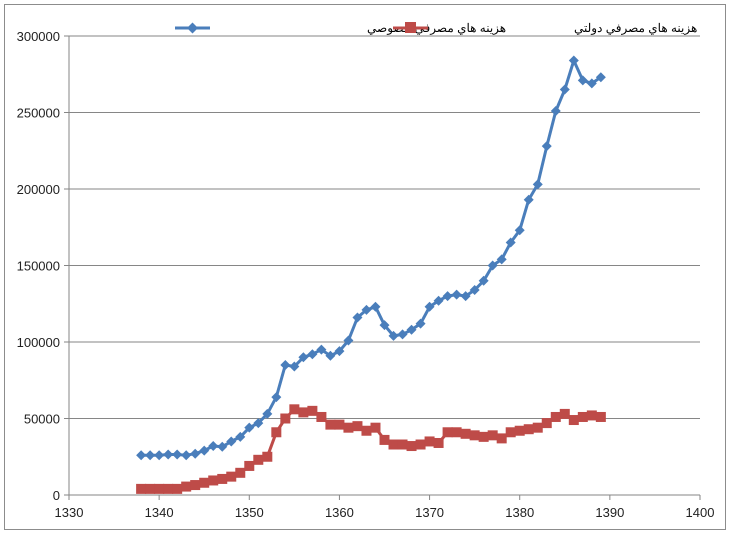  What do you see at coordinates (545, 28) in the screenshot?
I see `legend-item-government: هزینه هاي مصرفي دولتي` at bounding box center [545, 28].